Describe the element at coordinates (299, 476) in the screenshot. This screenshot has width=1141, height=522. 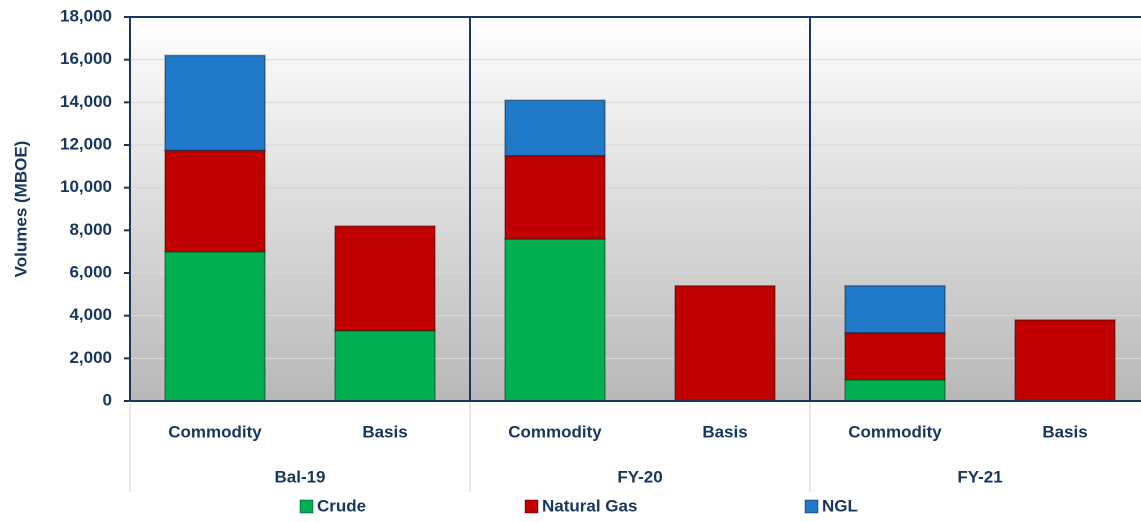
I see `group-label: Bal-19` at that location.